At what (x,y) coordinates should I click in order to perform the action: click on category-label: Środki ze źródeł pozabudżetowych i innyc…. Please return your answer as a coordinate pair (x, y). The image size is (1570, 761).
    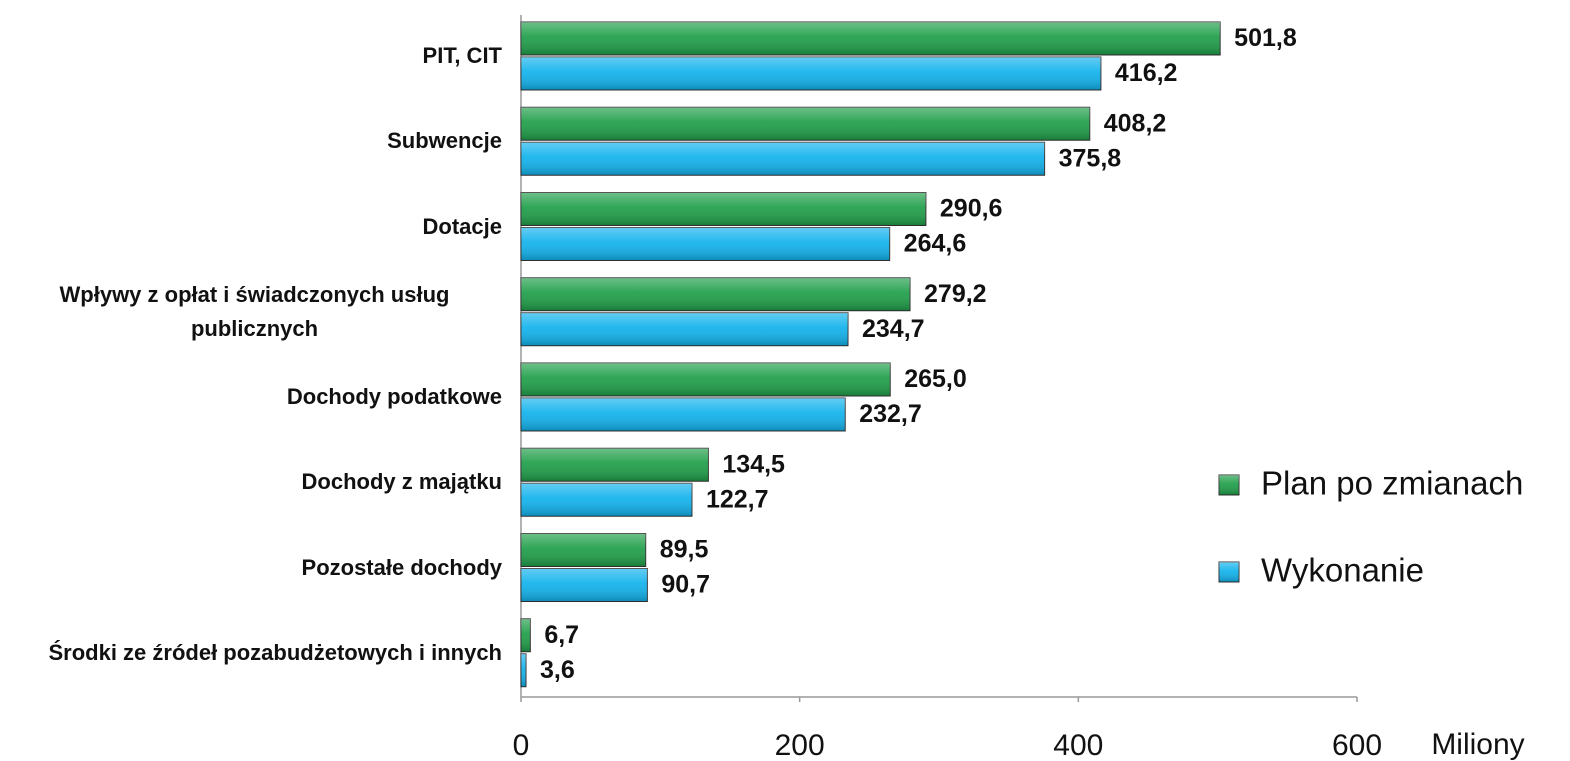
    Looking at the image, I should click on (275, 652).